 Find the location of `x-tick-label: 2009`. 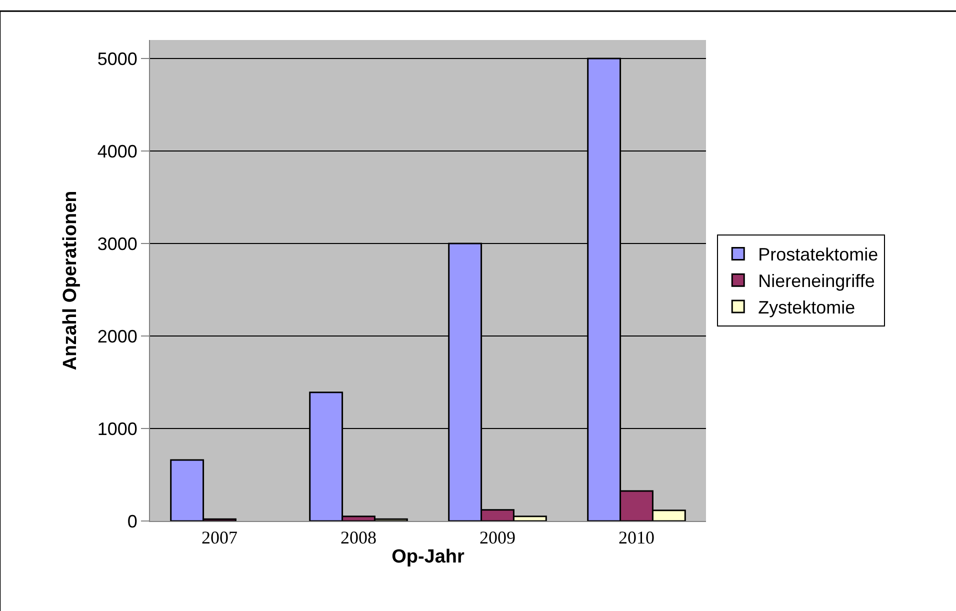

x-tick-label: 2009 is located at coordinates (498, 538).